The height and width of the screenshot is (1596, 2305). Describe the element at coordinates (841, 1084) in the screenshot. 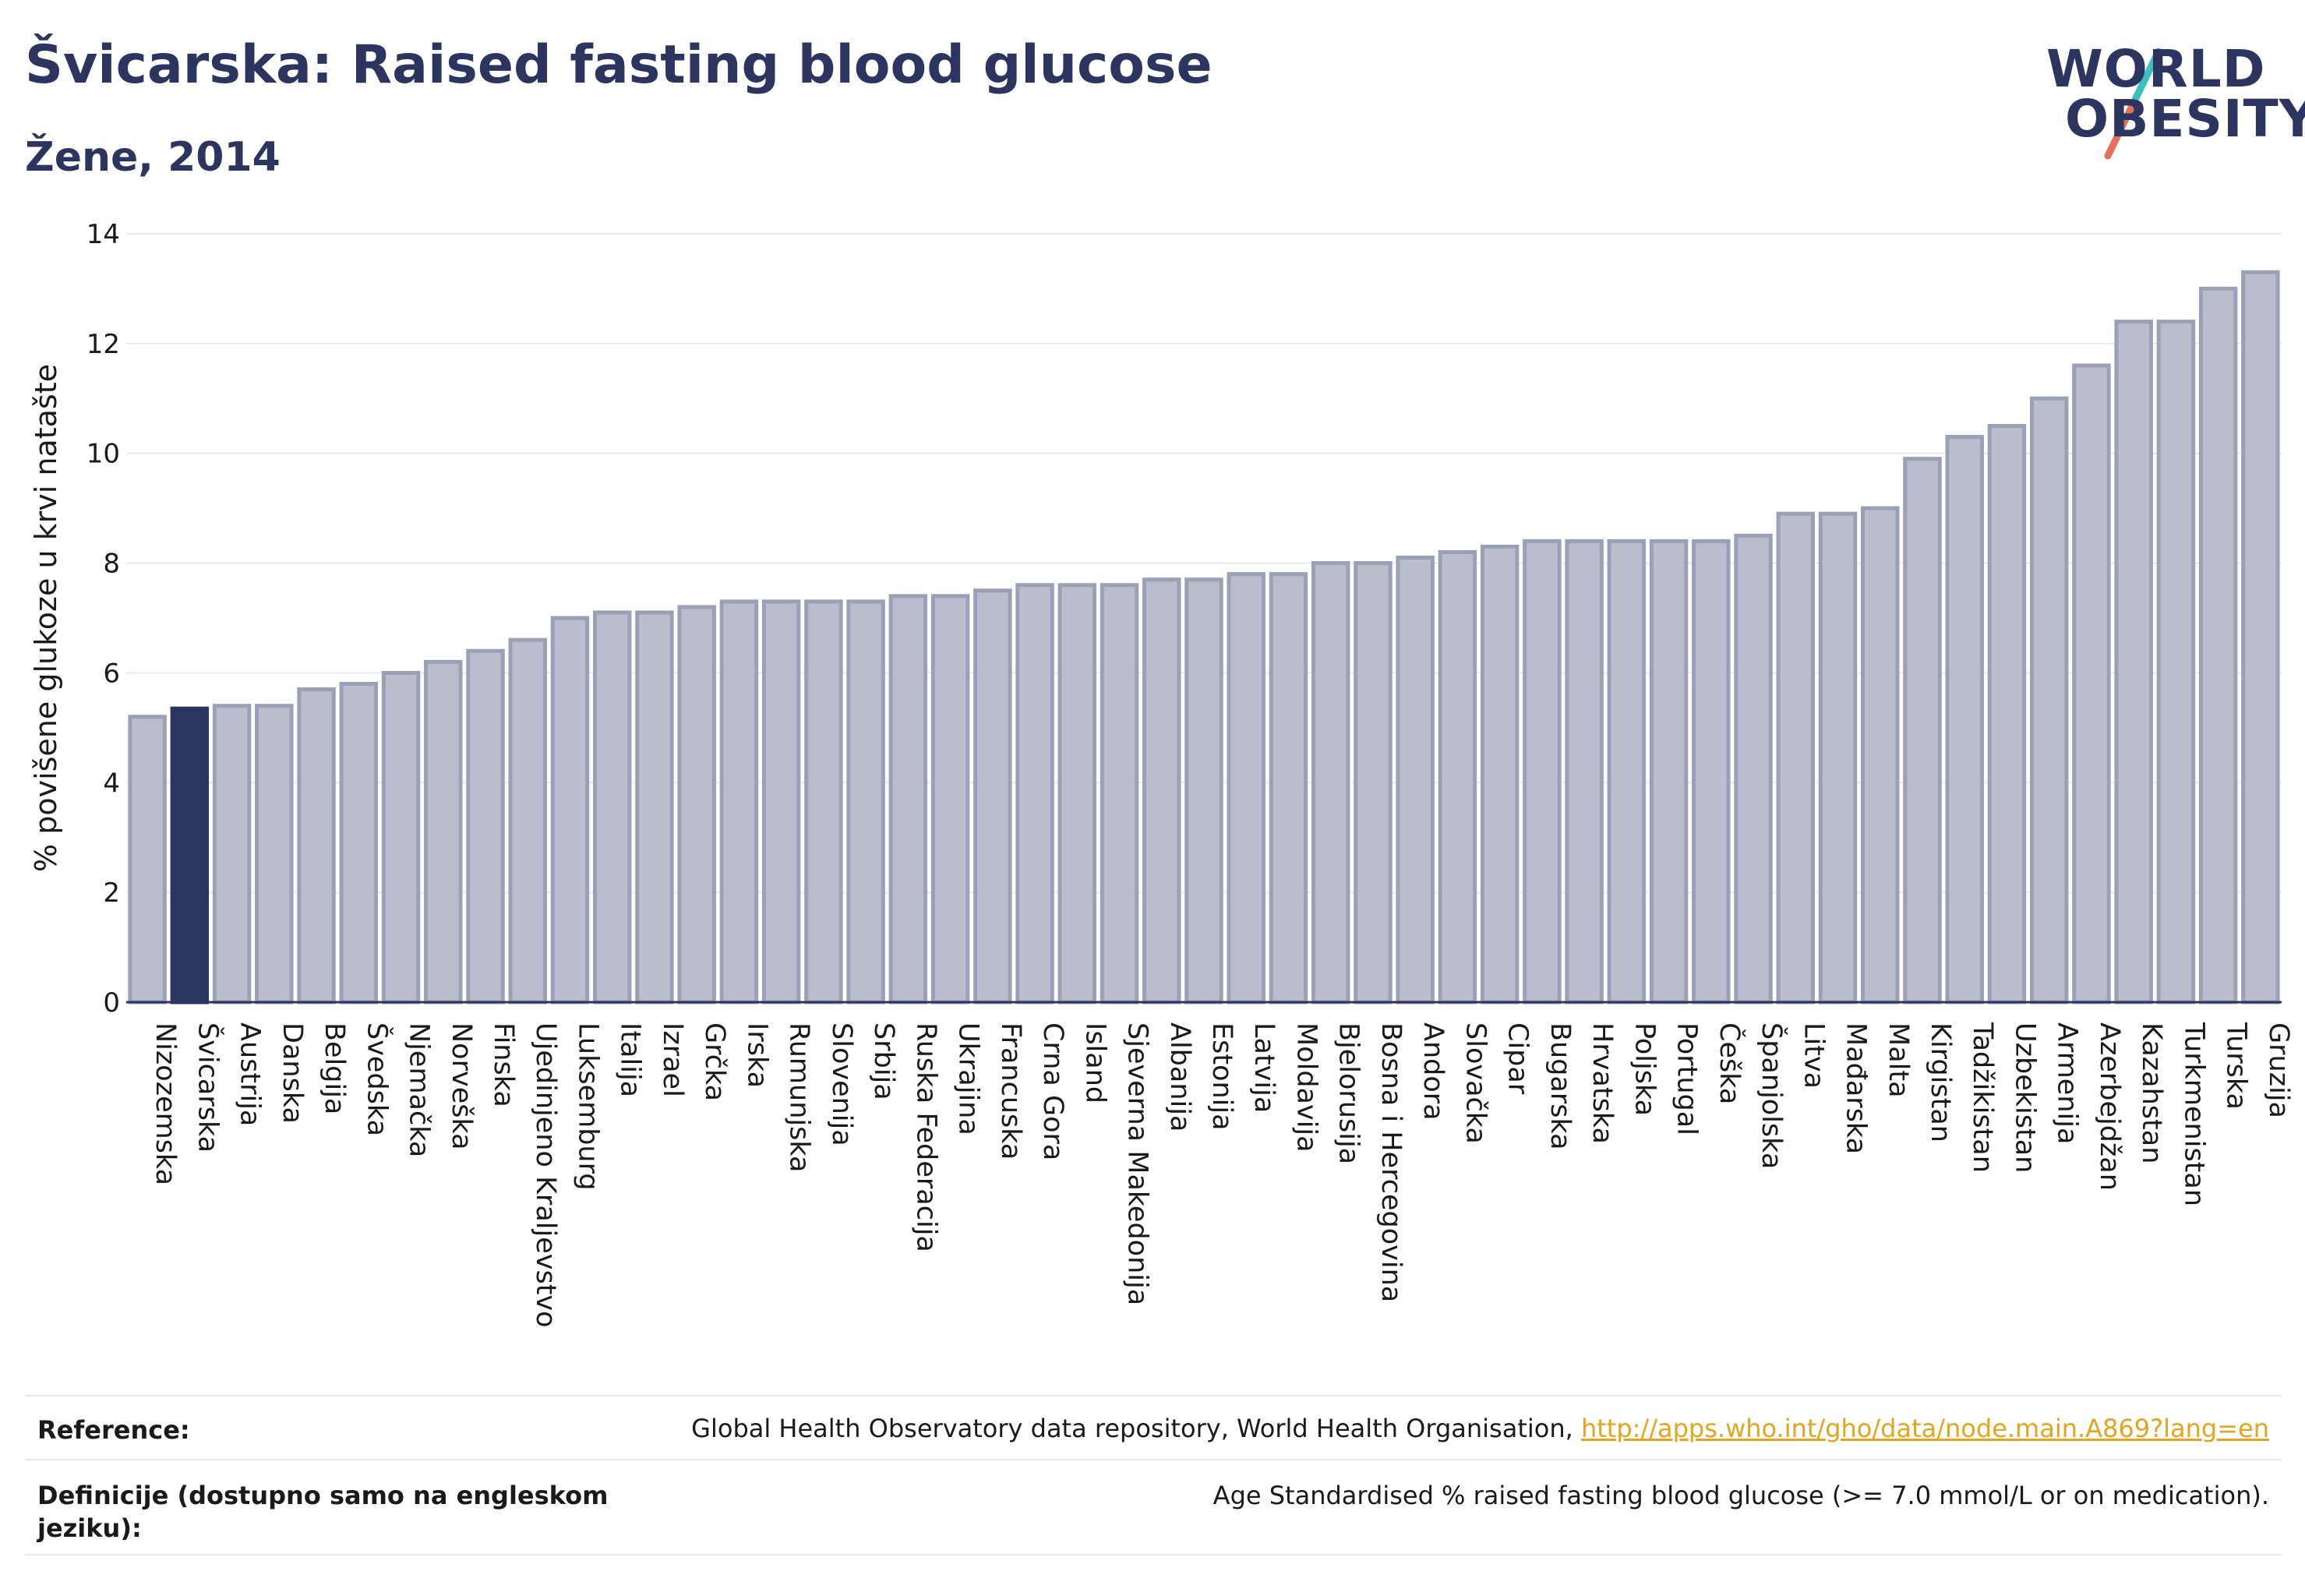

I see `x-tick-label: Slovenija` at that location.